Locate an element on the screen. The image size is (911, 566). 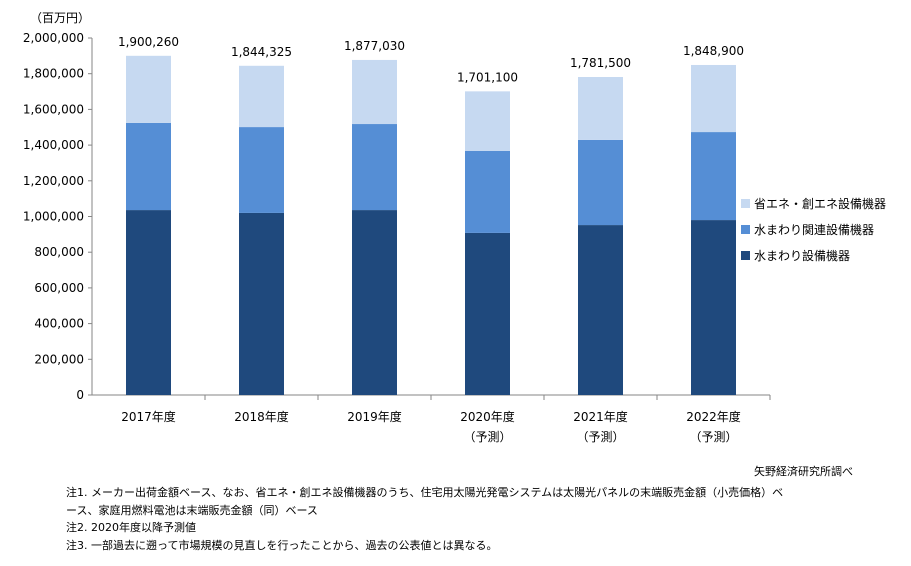
x-tick-label: 2021年度 is located at coordinates (600, 416).